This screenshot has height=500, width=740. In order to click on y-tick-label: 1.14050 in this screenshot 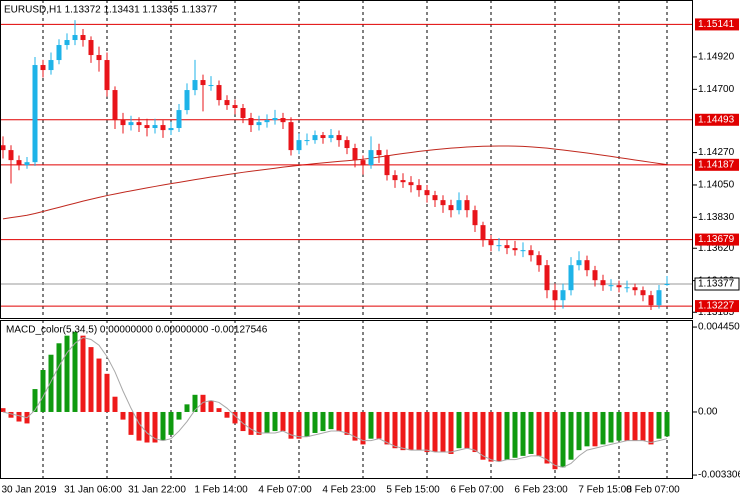, I will do `click(716, 185)`.